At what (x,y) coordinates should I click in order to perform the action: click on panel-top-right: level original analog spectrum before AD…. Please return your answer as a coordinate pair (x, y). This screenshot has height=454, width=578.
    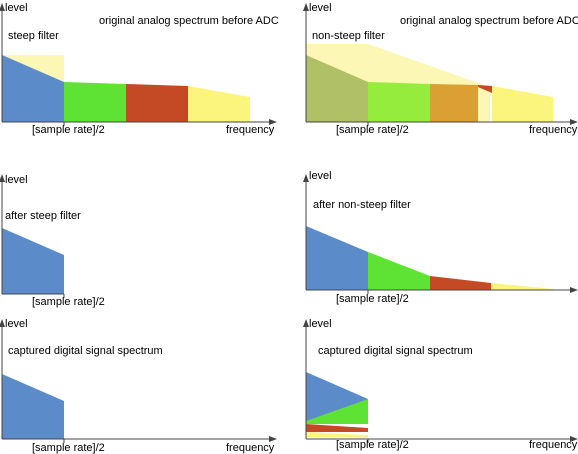
    Looking at the image, I should click on (440, 69).